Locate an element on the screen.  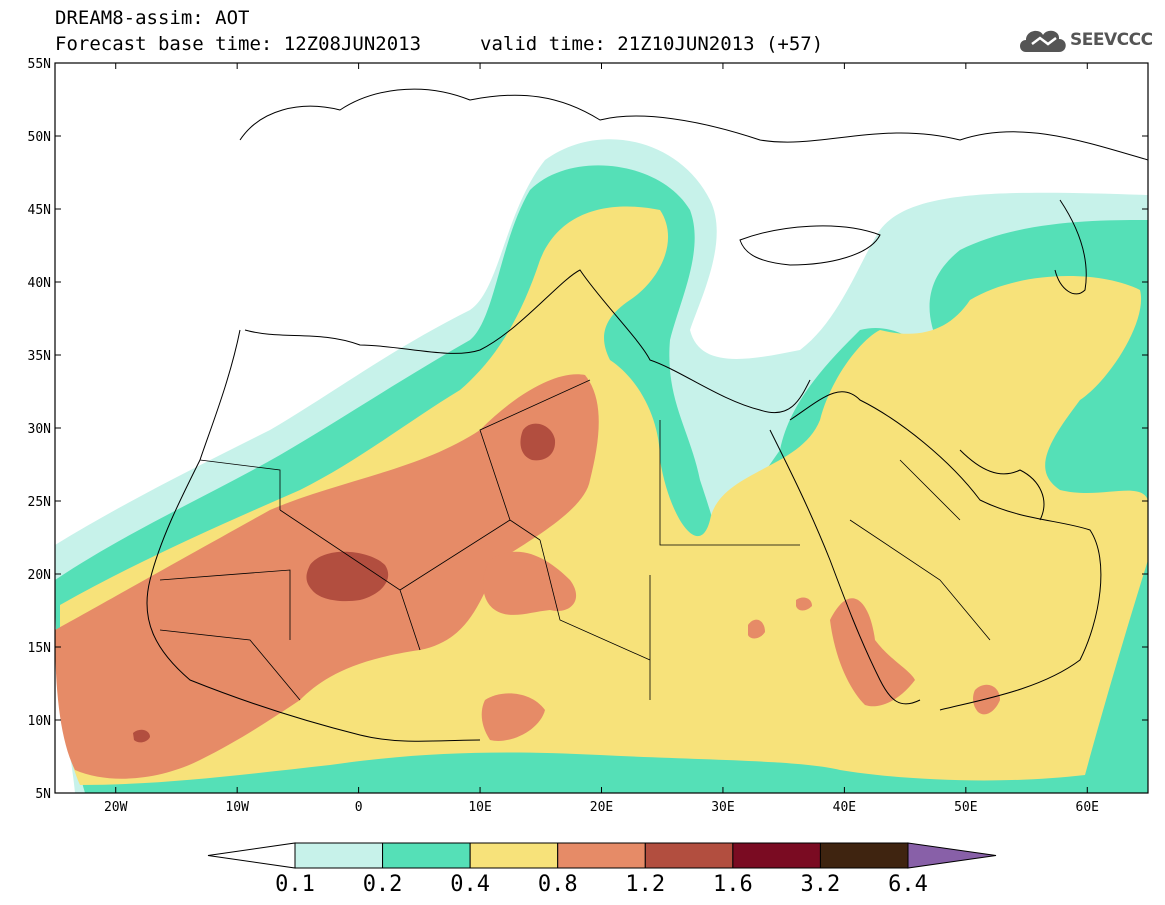
lon-tick-label: 20W is located at coordinates (116, 807).